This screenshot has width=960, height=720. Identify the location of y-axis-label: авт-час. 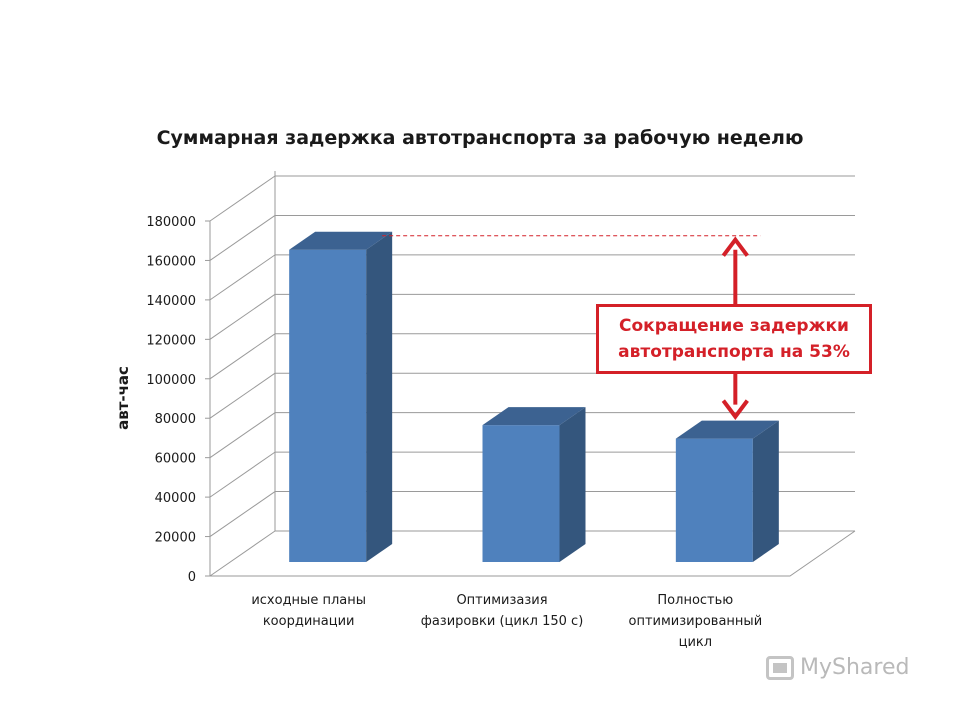
(123, 398).